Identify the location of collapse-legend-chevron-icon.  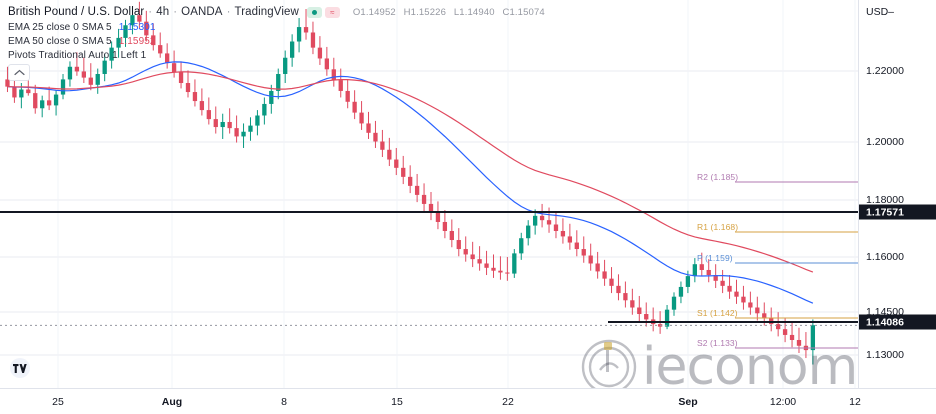
(19, 72).